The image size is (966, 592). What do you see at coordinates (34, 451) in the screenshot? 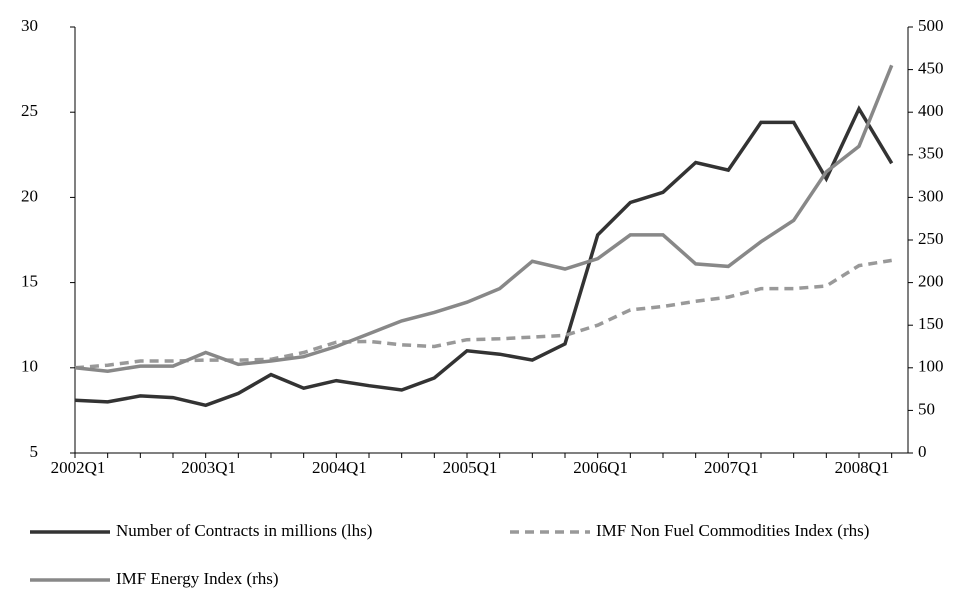
I see `y-tick-label: 5` at bounding box center [34, 451].